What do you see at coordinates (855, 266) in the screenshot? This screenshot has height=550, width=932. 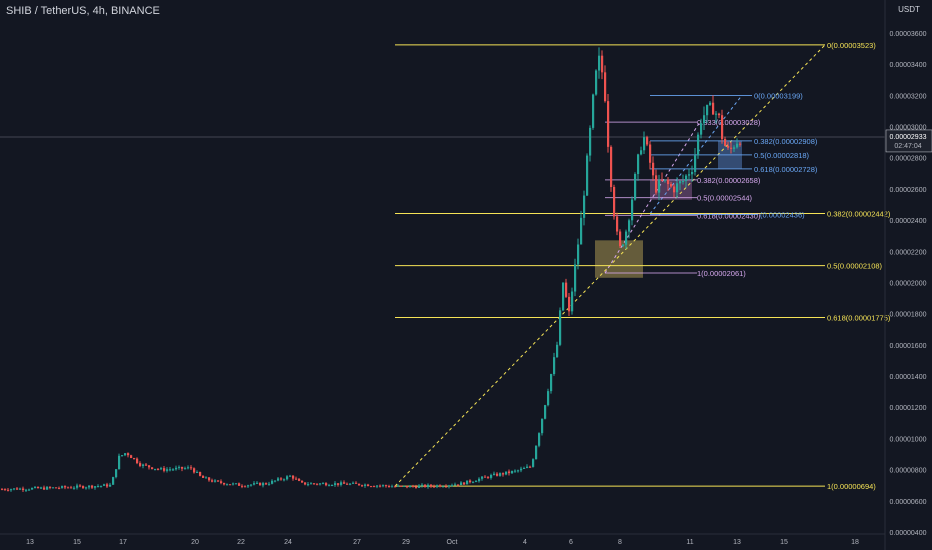 I see `fib-major-label: 0.5(0.00002108)` at bounding box center [855, 266].